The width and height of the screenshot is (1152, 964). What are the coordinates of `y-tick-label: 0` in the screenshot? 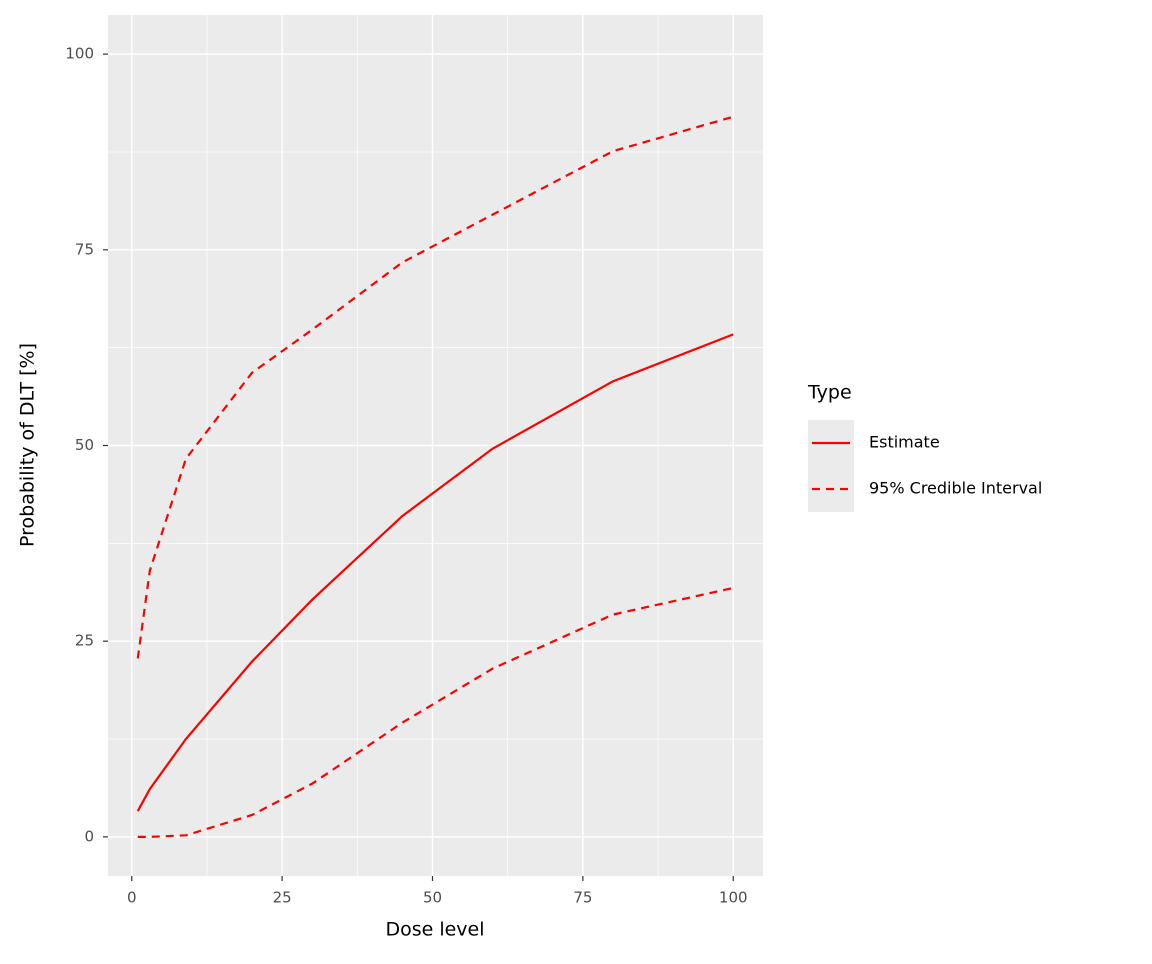 It's located at (89, 836).